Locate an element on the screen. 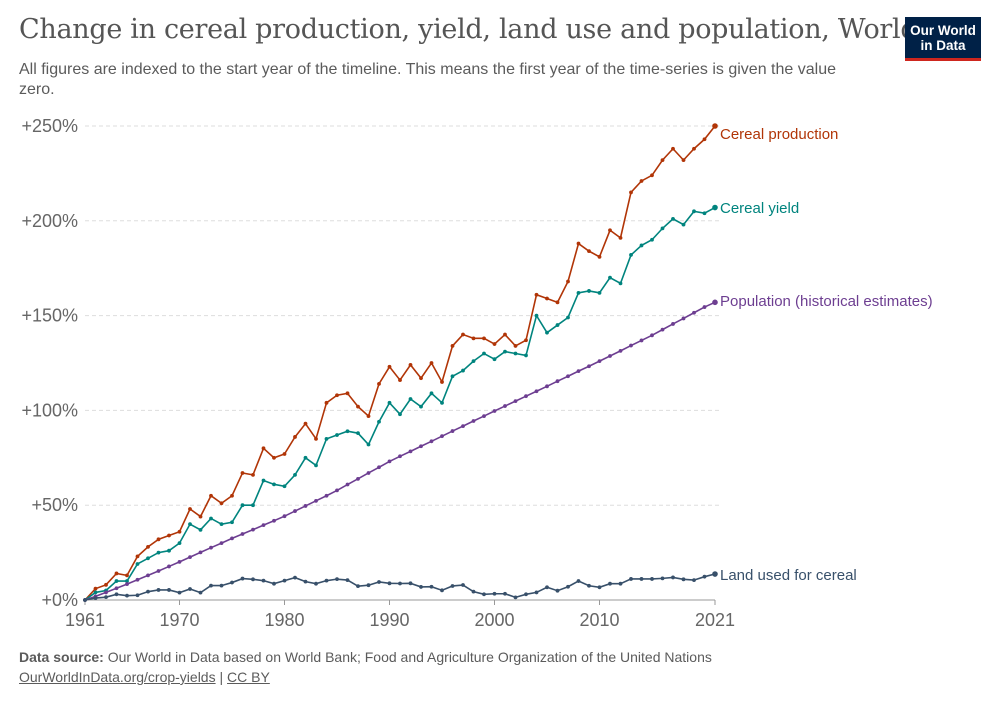 This screenshot has height=705, width=1000. logo-line-1: Our World is located at coordinates (943, 30).